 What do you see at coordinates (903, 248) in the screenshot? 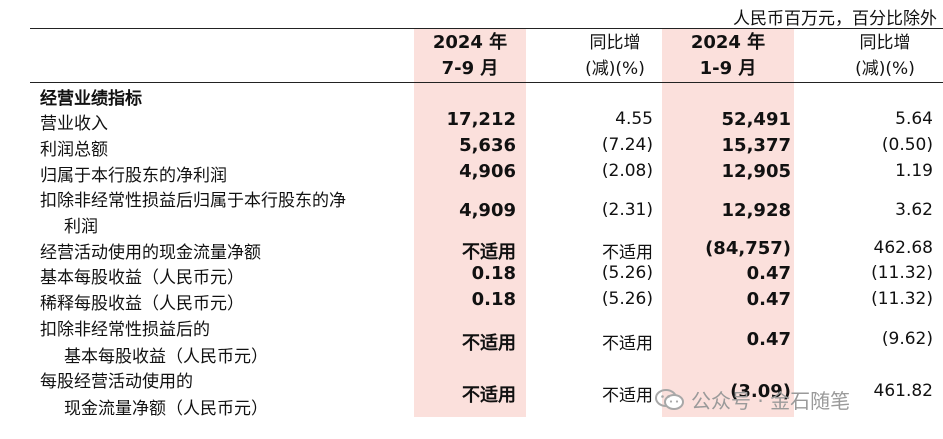
I see `row-ytd-yoy: 462.68` at bounding box center [903, 248].